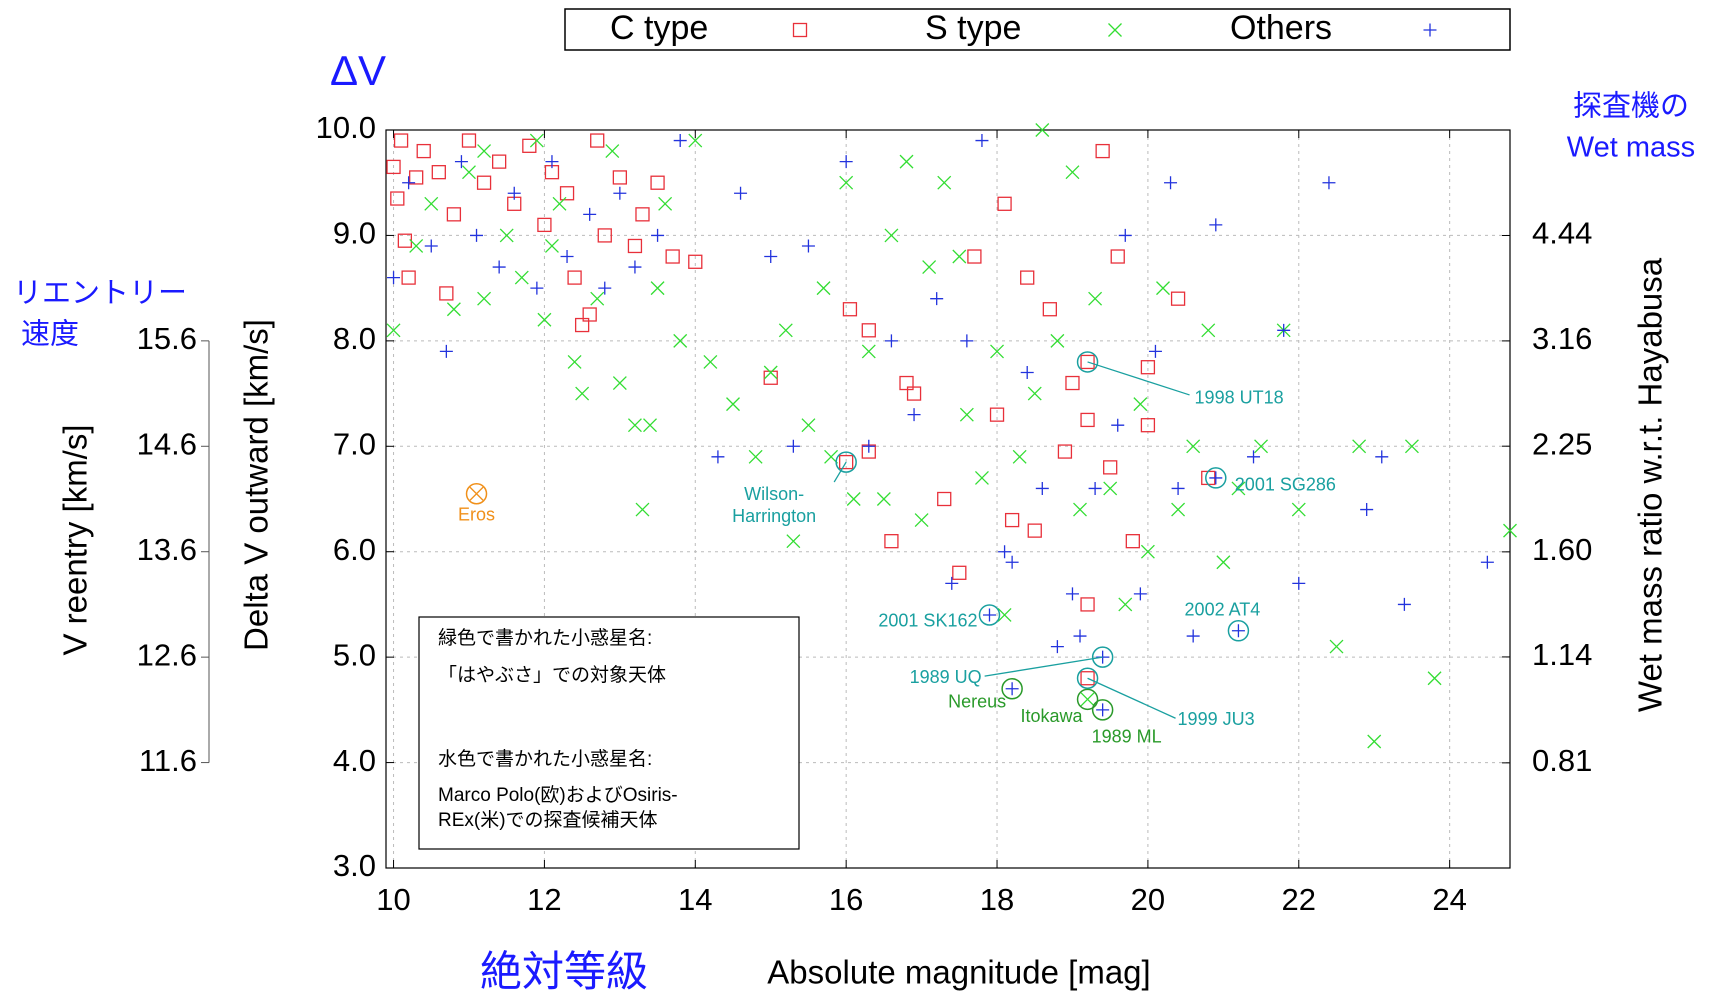  I want to click on y-tick-label: 6.0, so click(354, 549).